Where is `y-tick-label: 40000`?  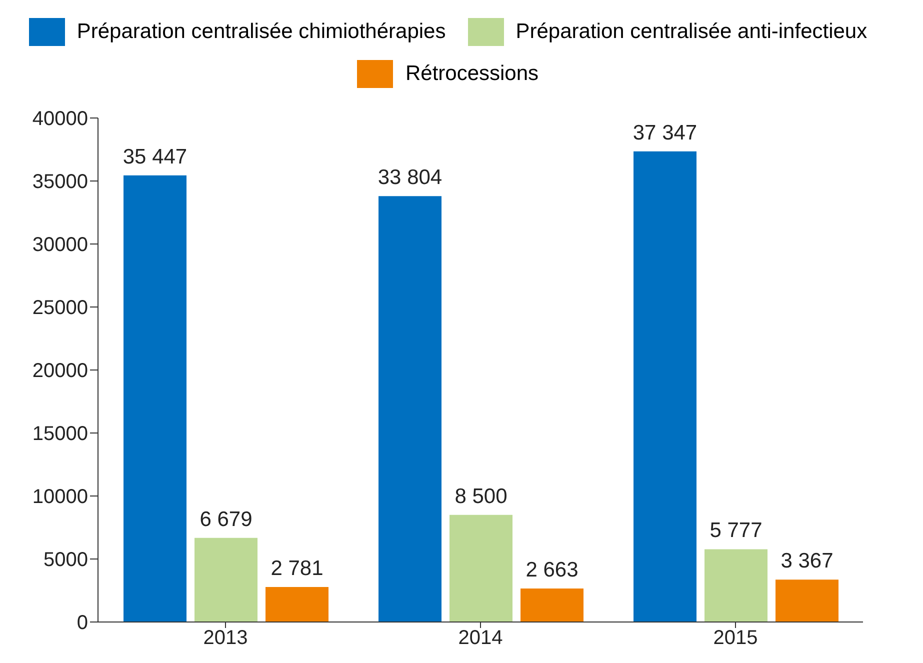 y-tick-label: 40000 is located at coordinates (60, 119).